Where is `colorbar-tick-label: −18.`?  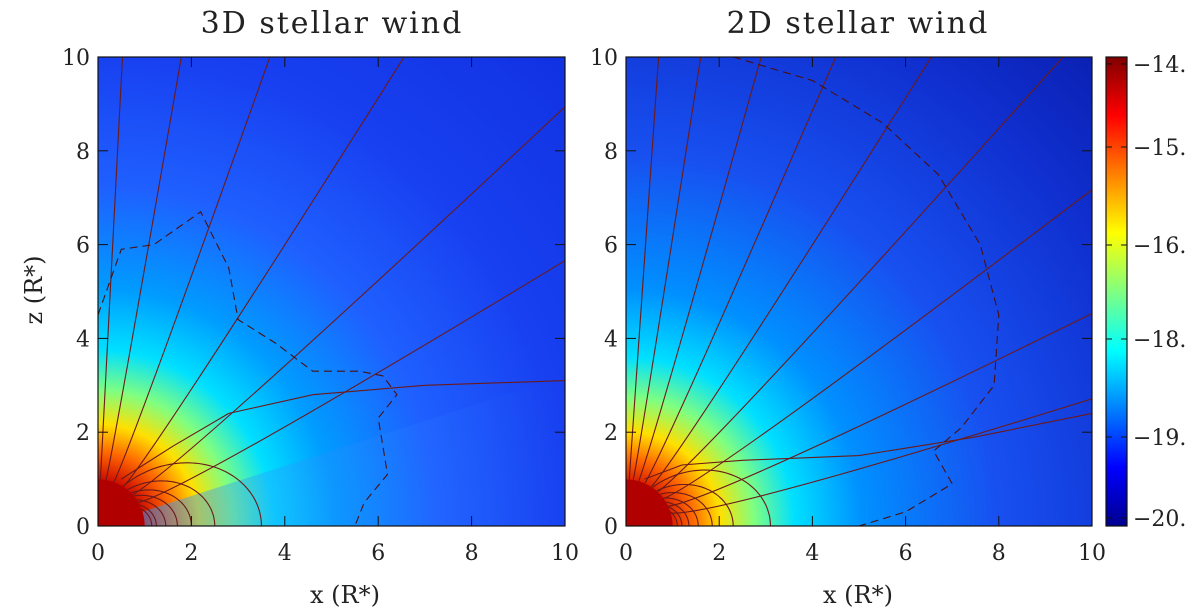 colorbar-tick-label: −18. is located at coordinates (1159, 340).